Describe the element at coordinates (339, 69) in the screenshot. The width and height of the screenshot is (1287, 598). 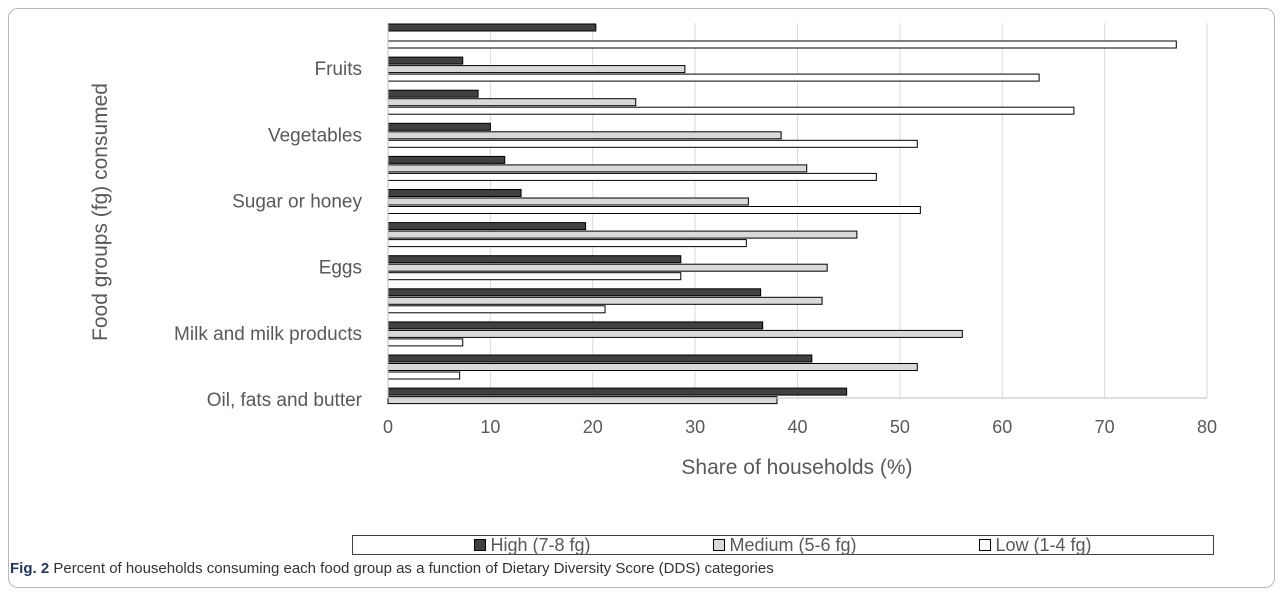
I see `category-label: Fruits` at that location.